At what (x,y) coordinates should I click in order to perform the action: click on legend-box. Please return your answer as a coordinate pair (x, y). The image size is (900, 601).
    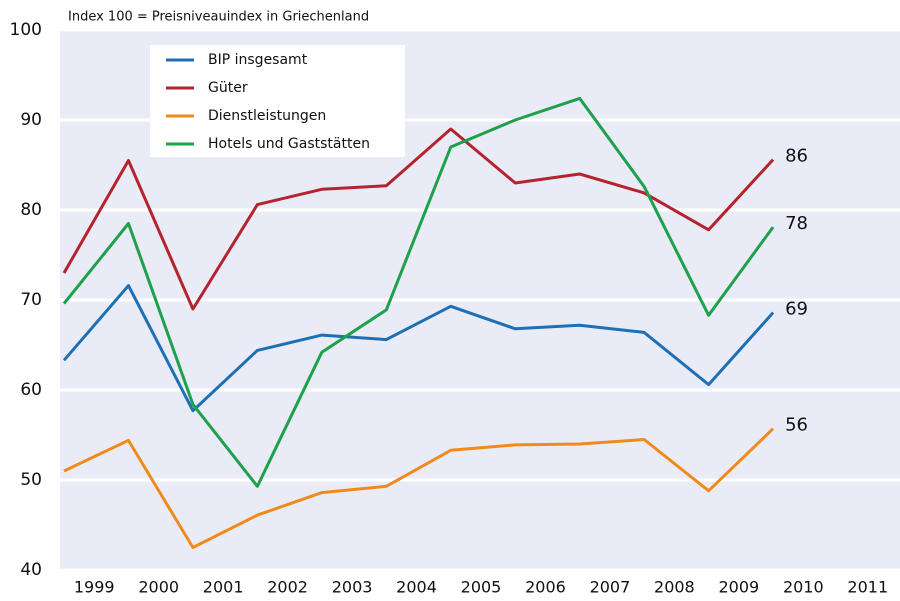
    Looking at the image, I should click on (277, 101).